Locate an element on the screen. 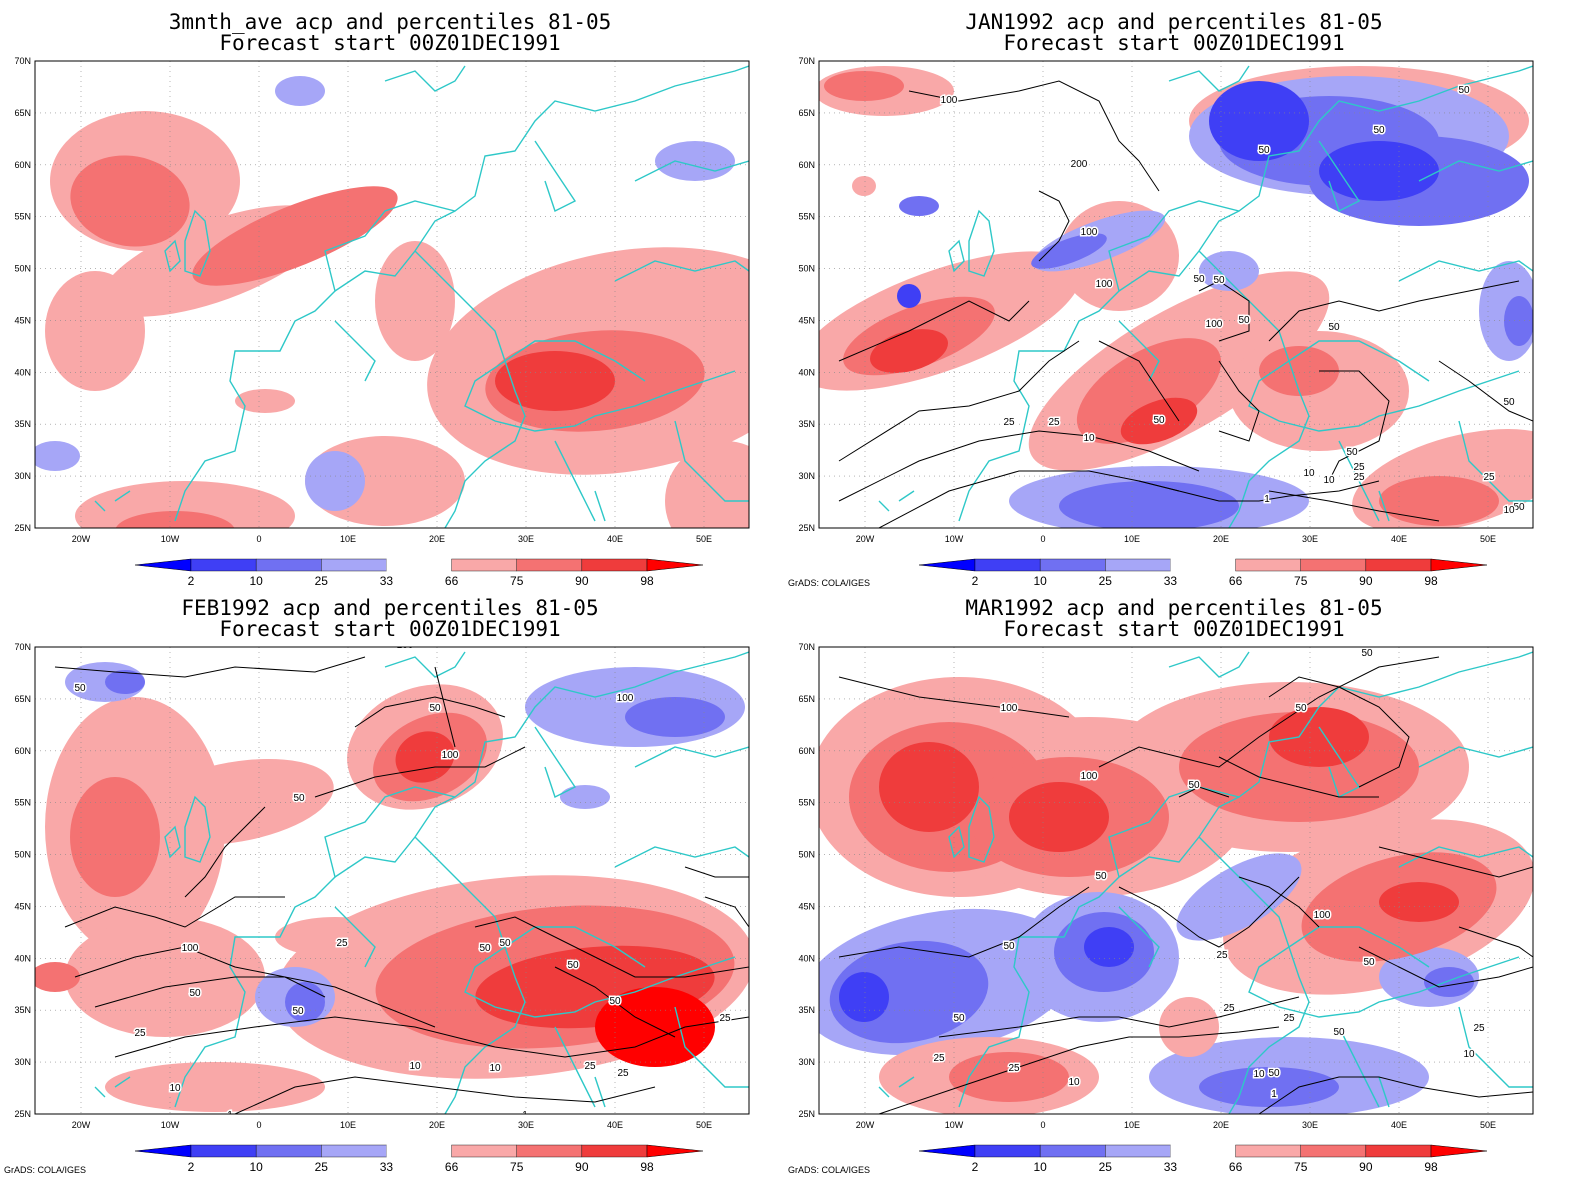 Image resolution: width=1596 pixels, height=1196 pixels. colorbar-label: 25 is located at coordinates (322, 581).